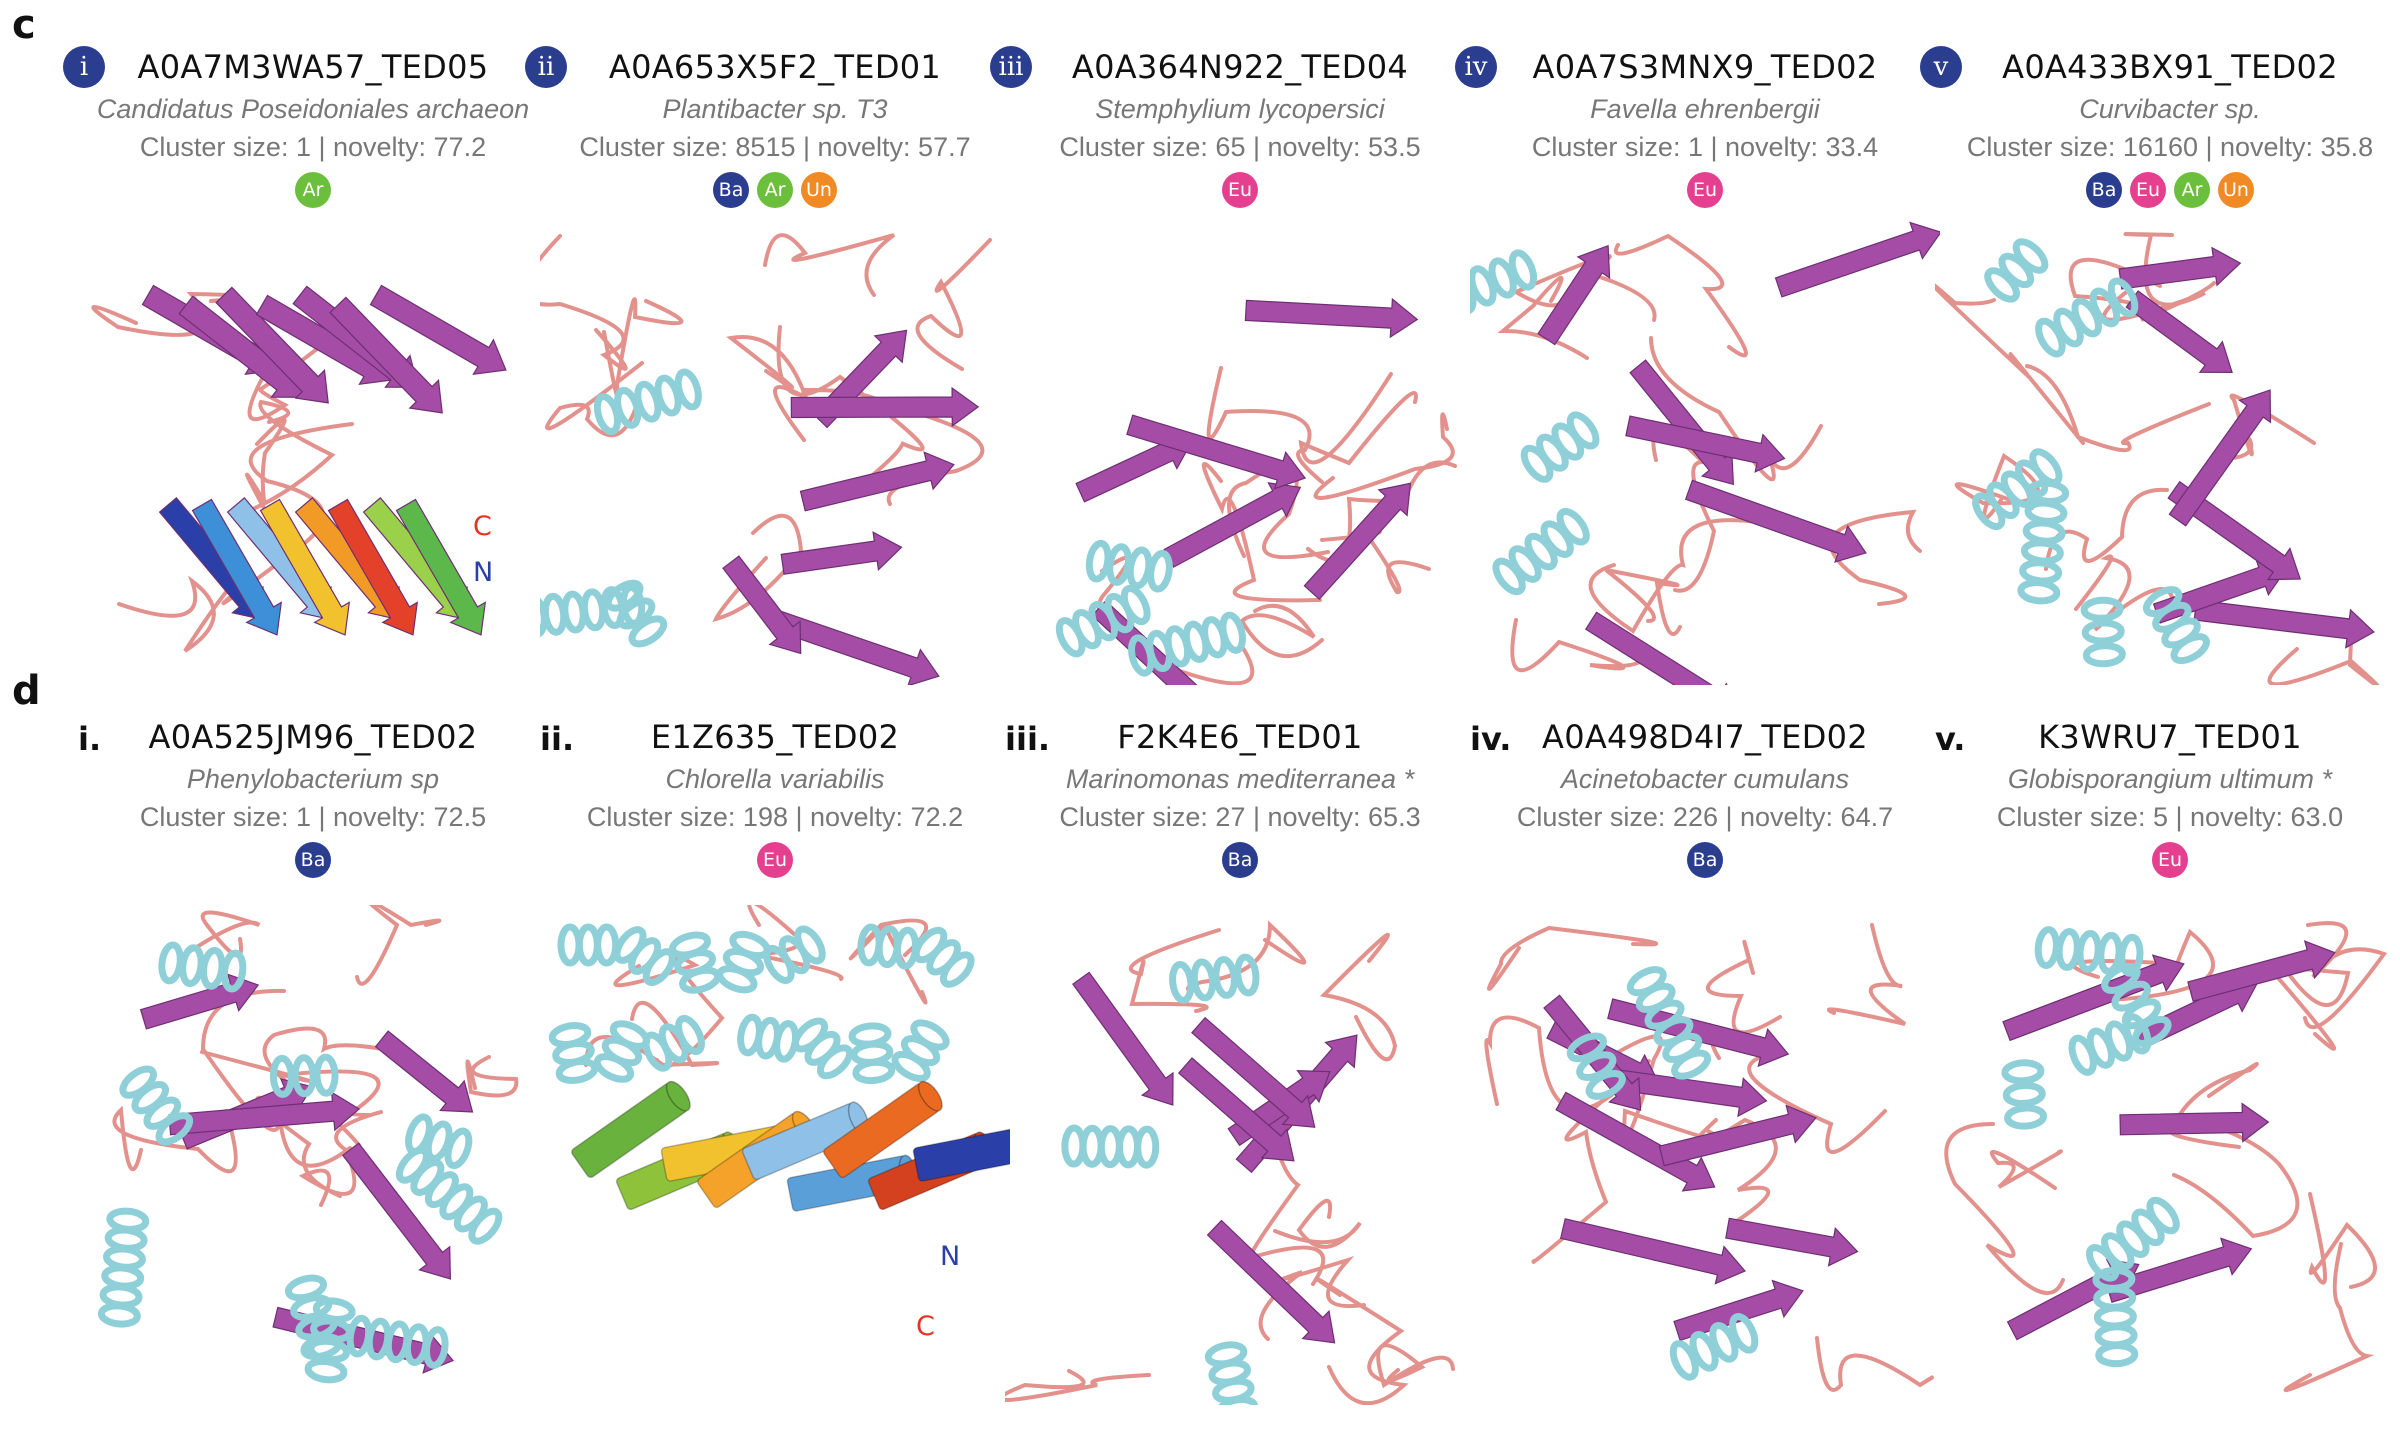  Describe the element at coordinates (1011, 67) in the screenshot. I see `roman-numeral-badge: iii` at that location.